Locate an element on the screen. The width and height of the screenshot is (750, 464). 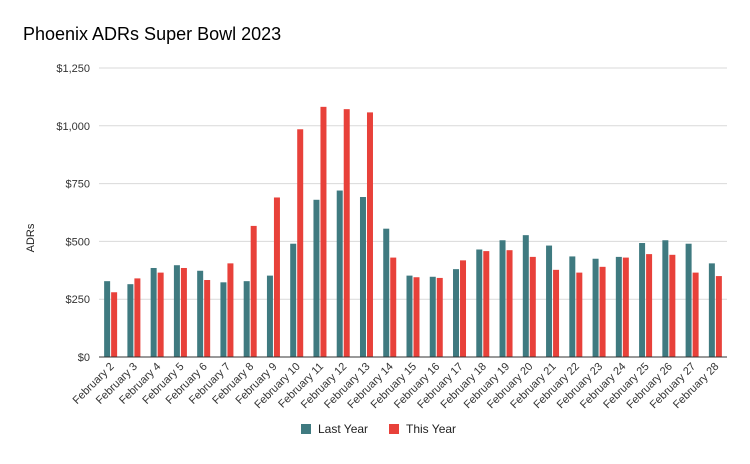
legend-label: Last Year is located at coordinates (343, 429).